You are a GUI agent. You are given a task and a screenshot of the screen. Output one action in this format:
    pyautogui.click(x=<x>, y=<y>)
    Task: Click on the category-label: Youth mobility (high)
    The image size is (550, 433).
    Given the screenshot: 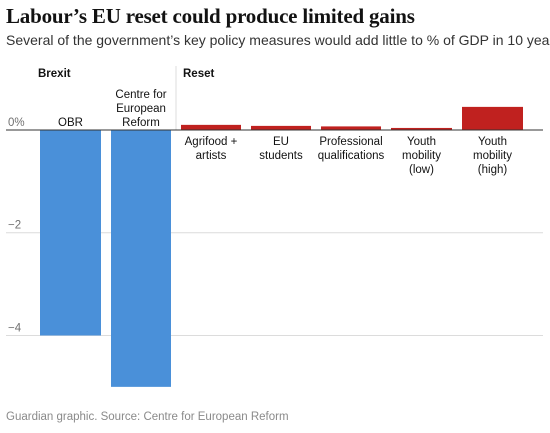 What is the action you would take?
    pyautogui.click(x=492, y=156)
    